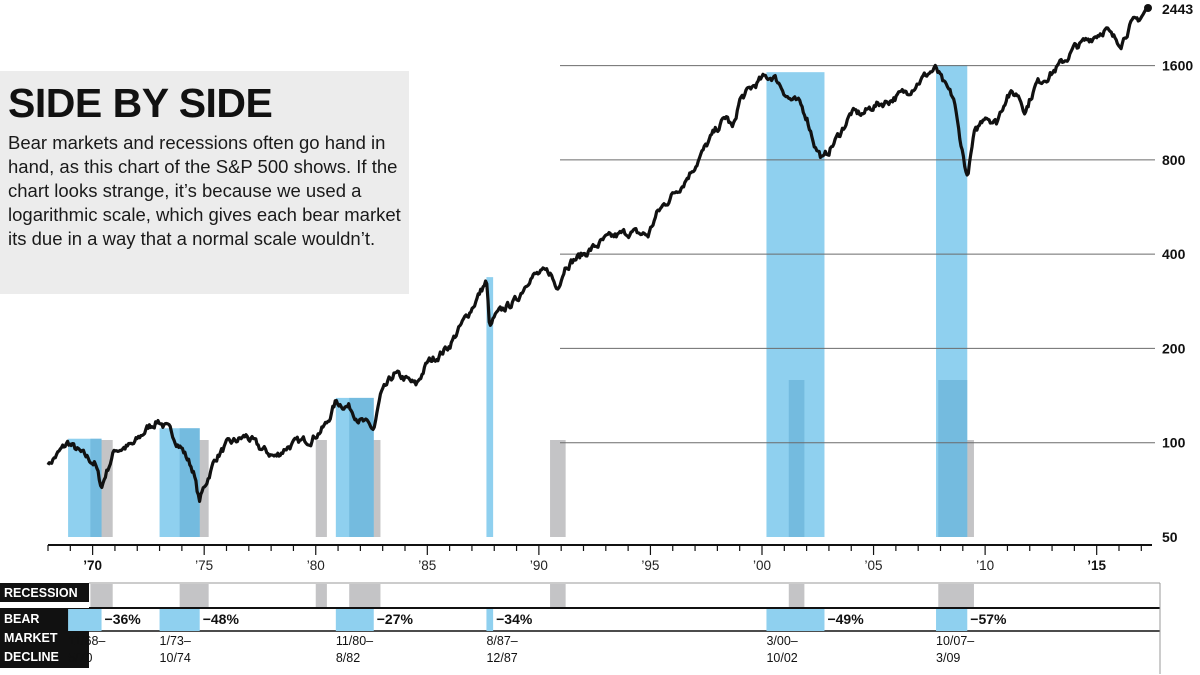 The image size is (1200, 675). What do you see at coordinates (316, 565) in the screenshot?
I see `x-tick-label: ’80` at bounding box center [316, 565].